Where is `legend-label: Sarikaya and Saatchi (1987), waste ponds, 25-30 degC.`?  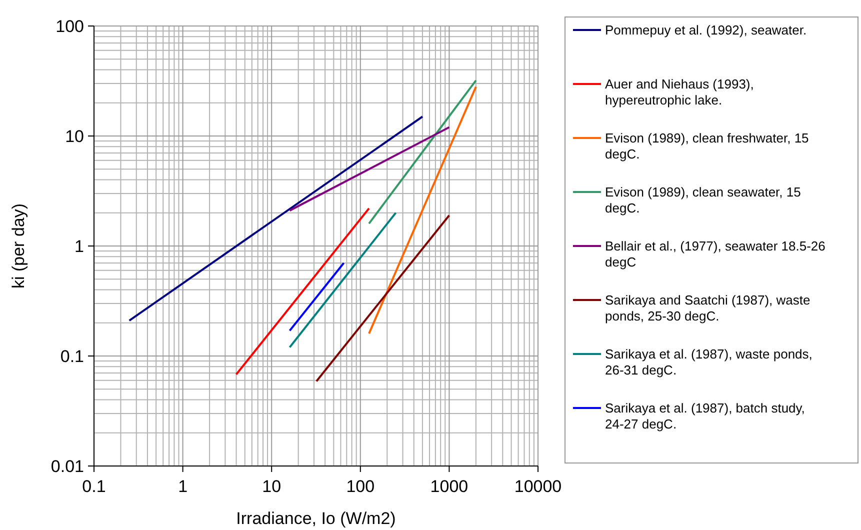
legend-label: Sarikaya and Saatchi (1987), waste ponds, 25-30 degC. is located at coordinates (707, 308).